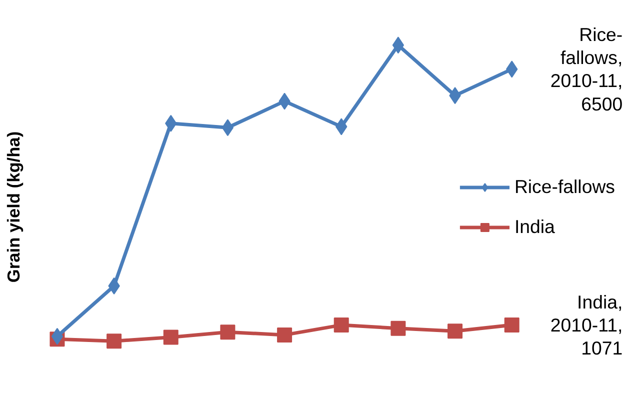 This screenshot has width=632, height=415. I want to click on legend-label: India, so click(534, 227).